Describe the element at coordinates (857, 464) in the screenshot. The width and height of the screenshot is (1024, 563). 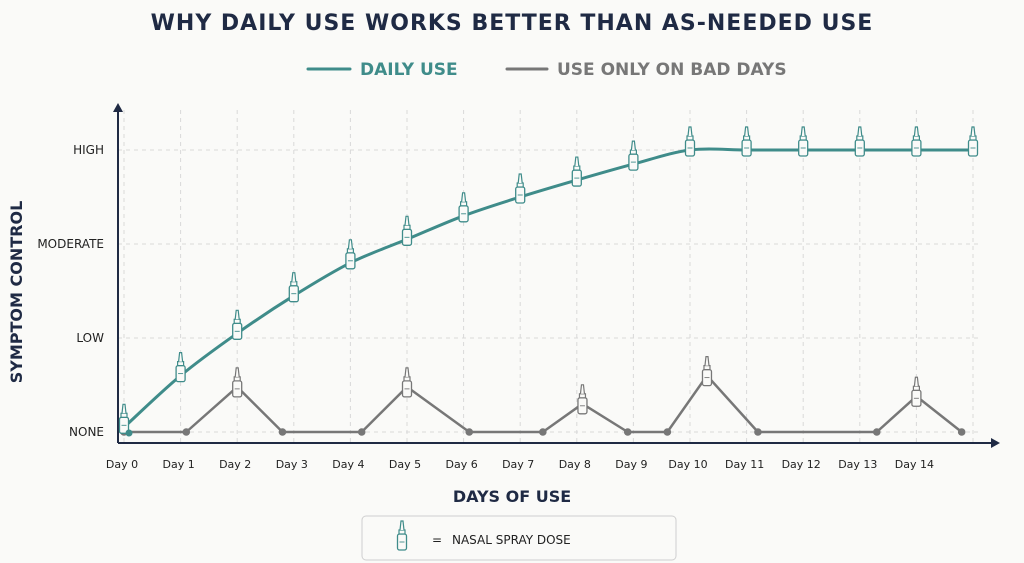
I see `x-tick-label: Day 13` at that location.